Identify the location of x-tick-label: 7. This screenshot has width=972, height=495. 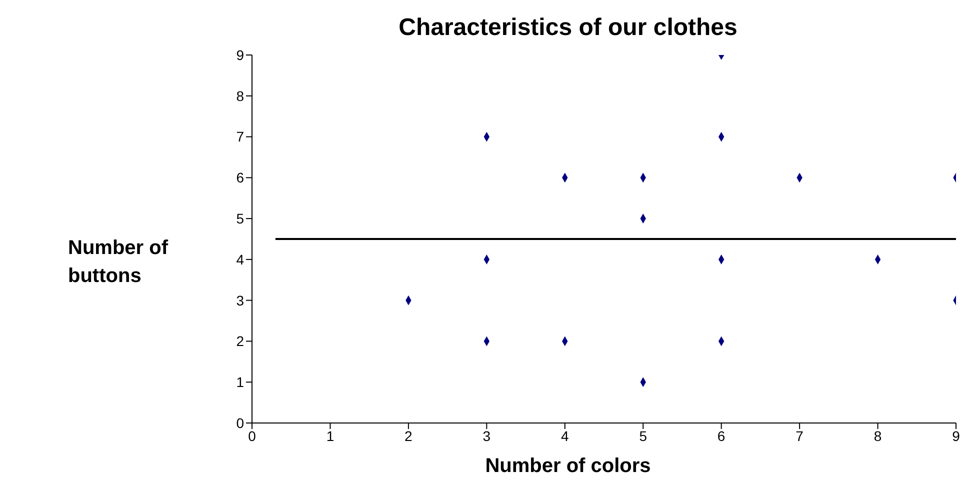
(800, 436).